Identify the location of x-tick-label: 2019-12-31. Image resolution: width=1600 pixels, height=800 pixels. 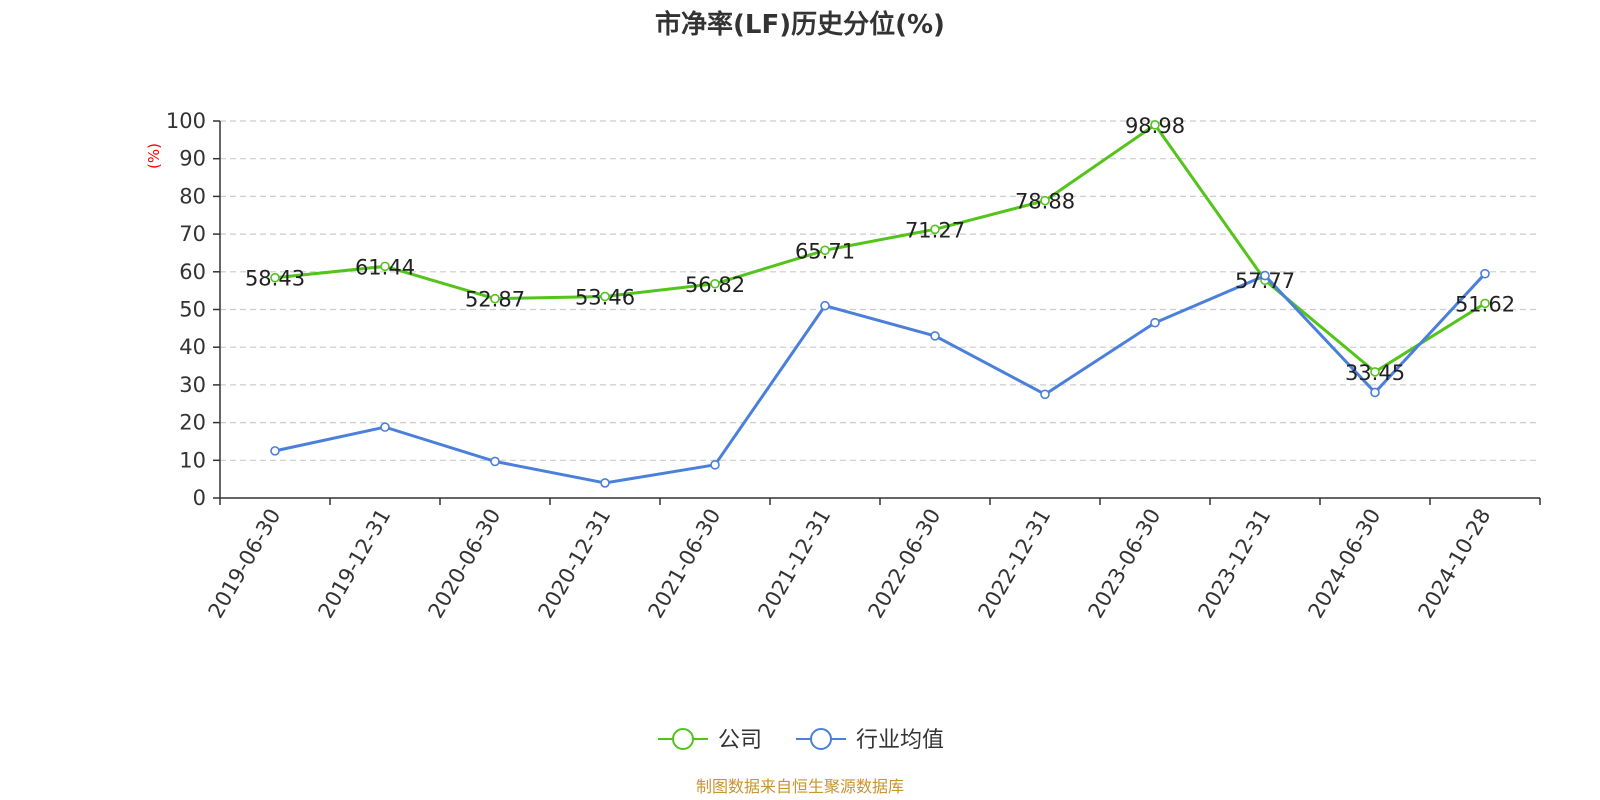
(355, 564).